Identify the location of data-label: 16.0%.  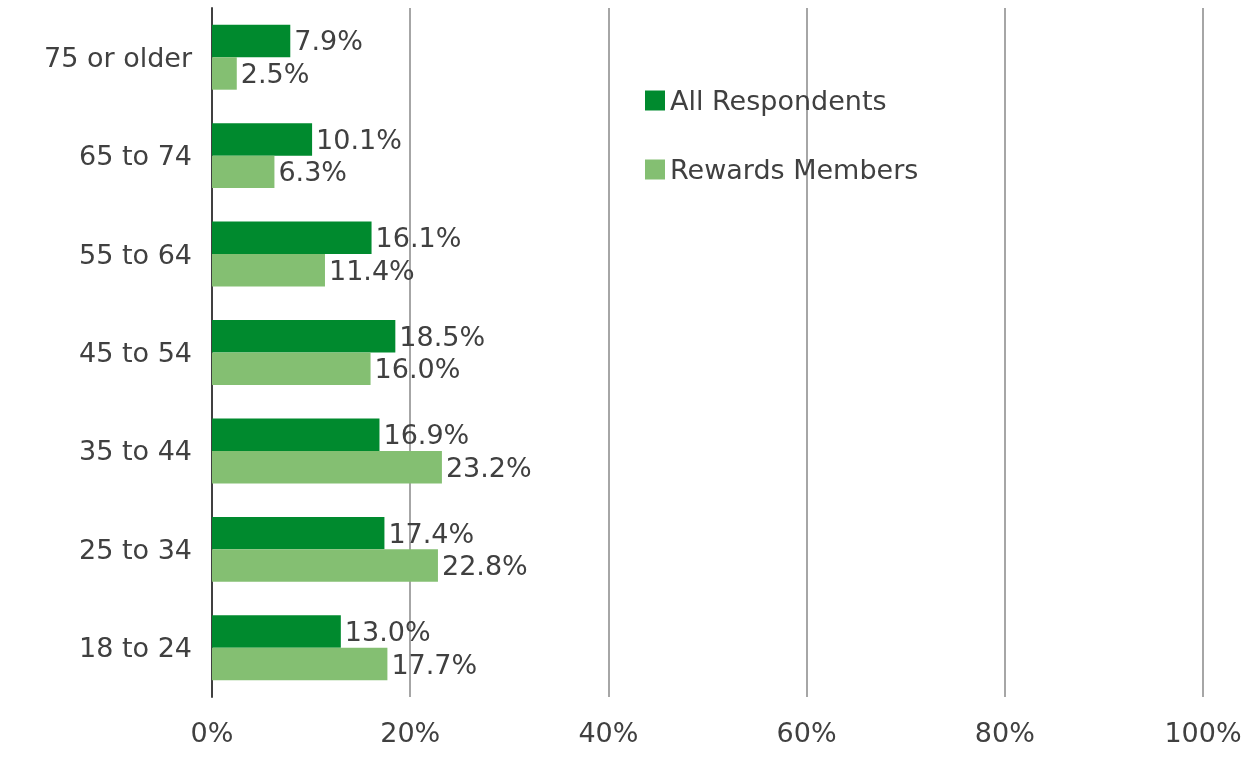
(417, 369).